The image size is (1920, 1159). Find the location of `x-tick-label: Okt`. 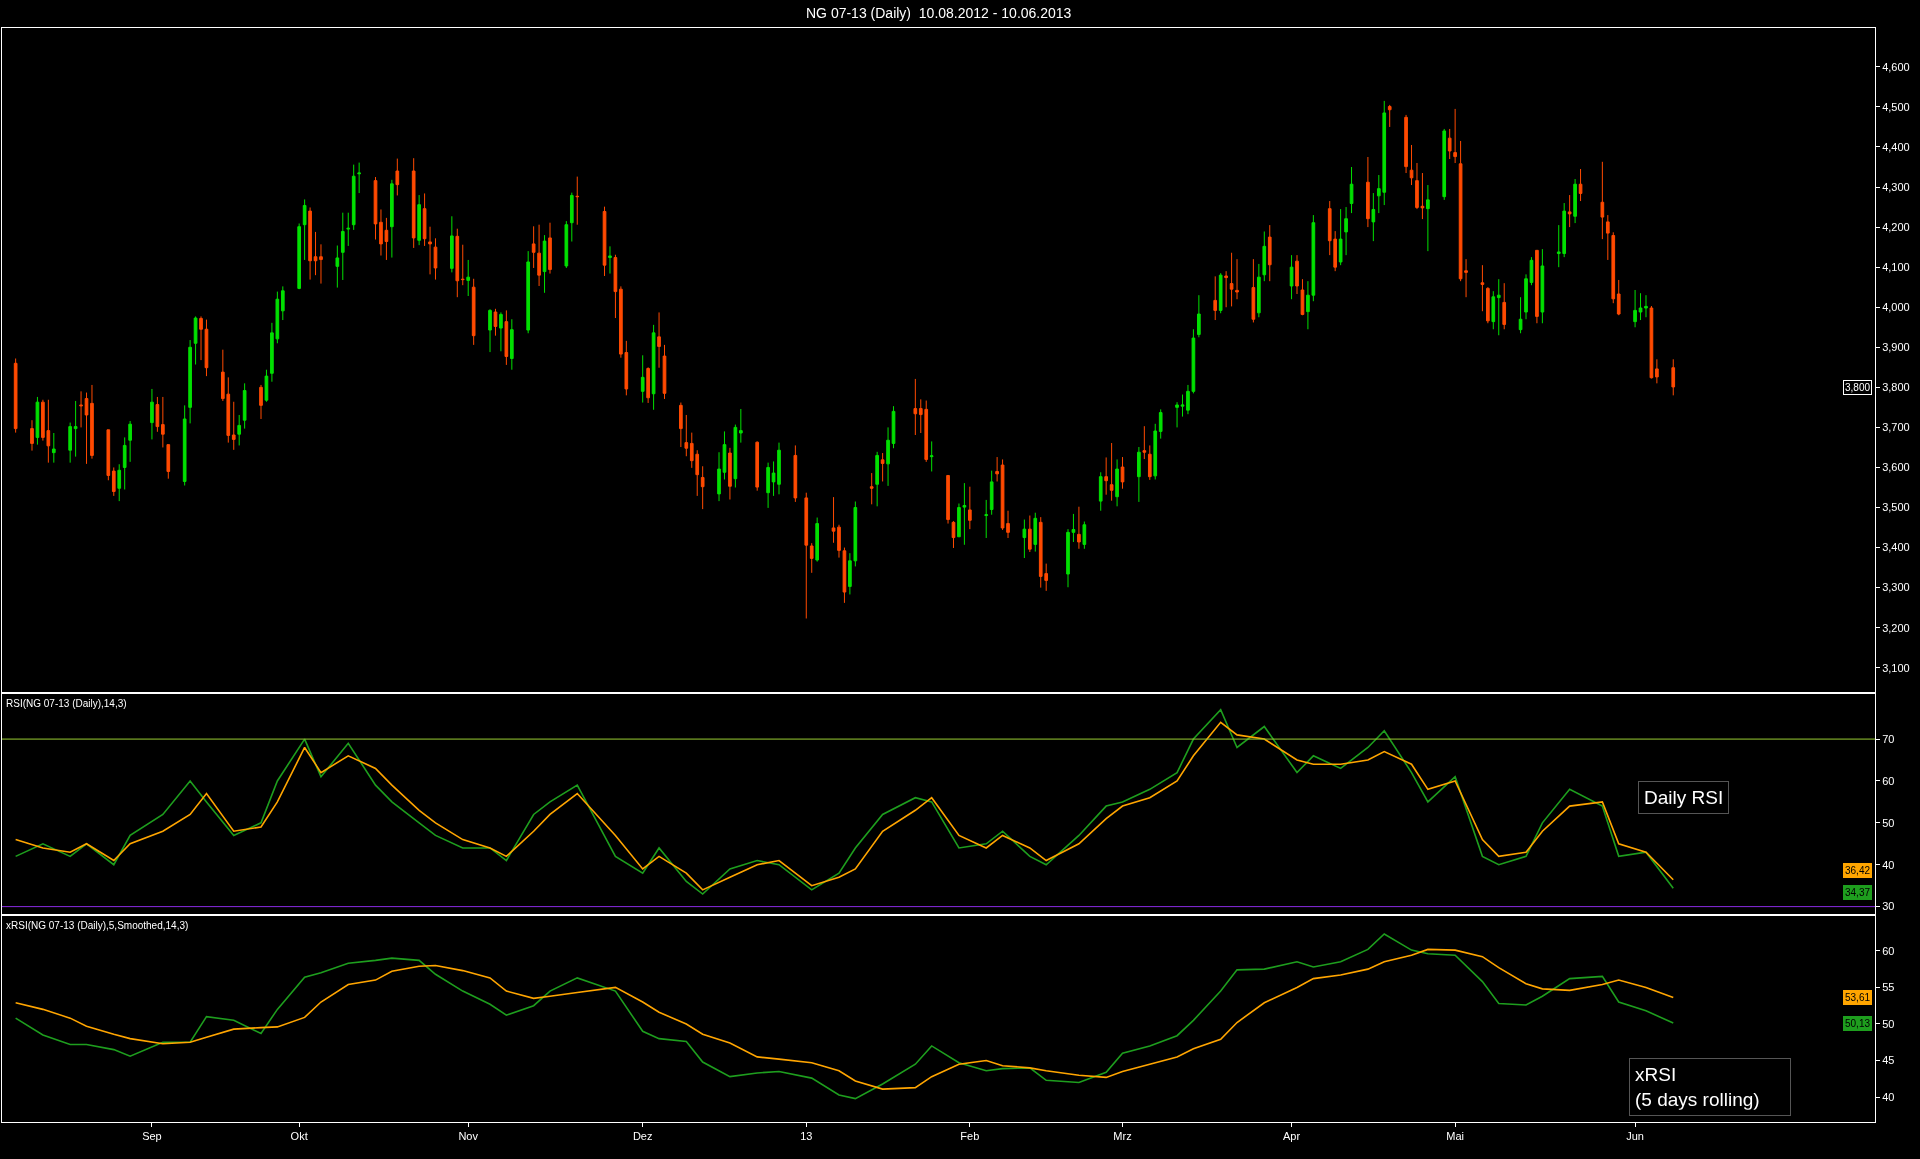

x-tick-label: Okt is located at coordinates (299, 1136).